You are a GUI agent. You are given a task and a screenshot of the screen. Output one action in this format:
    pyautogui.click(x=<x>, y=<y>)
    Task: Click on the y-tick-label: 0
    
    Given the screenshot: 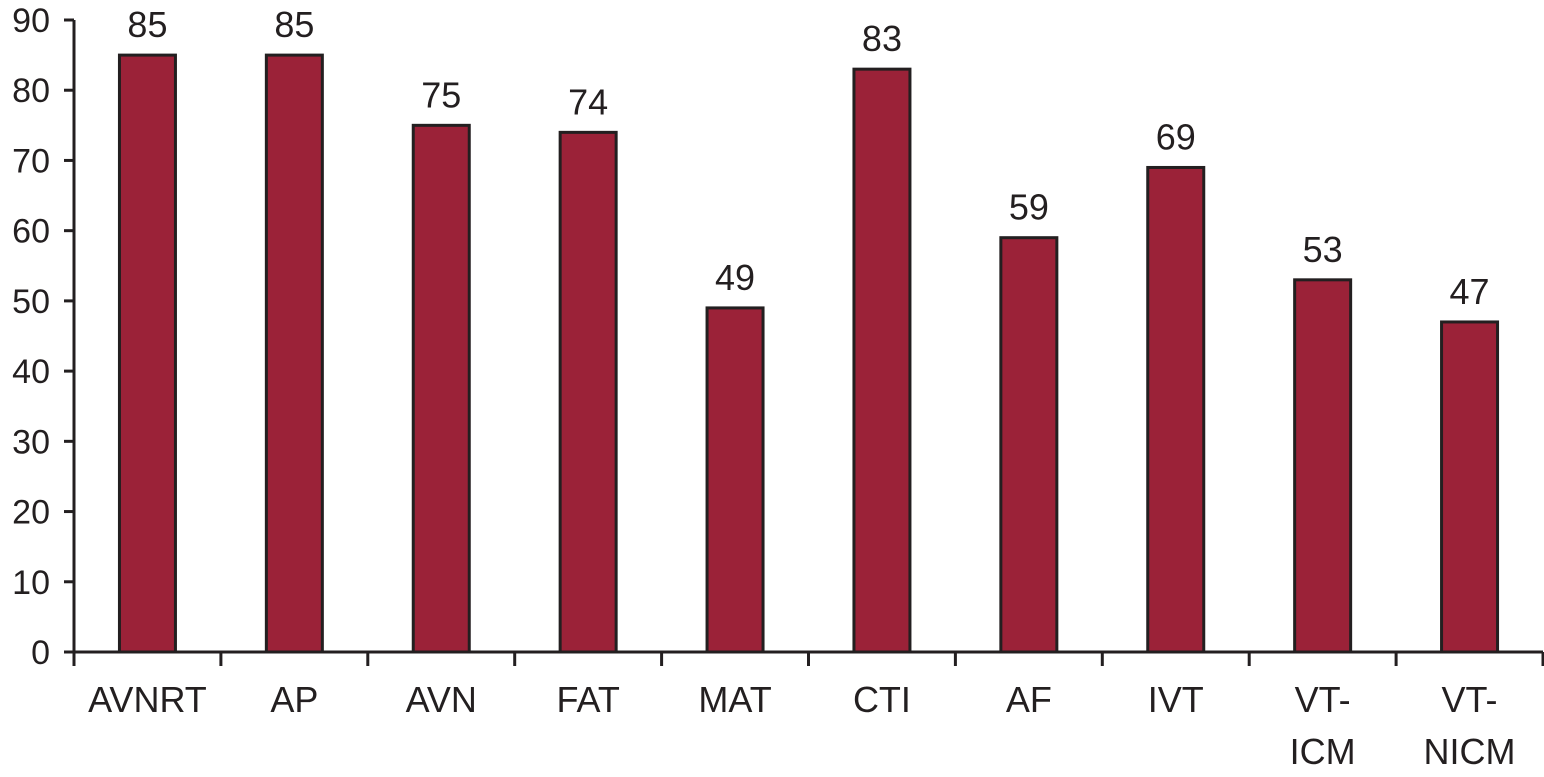 What is the action you would take?
    pyautogui.click(x=40, y=653)
    